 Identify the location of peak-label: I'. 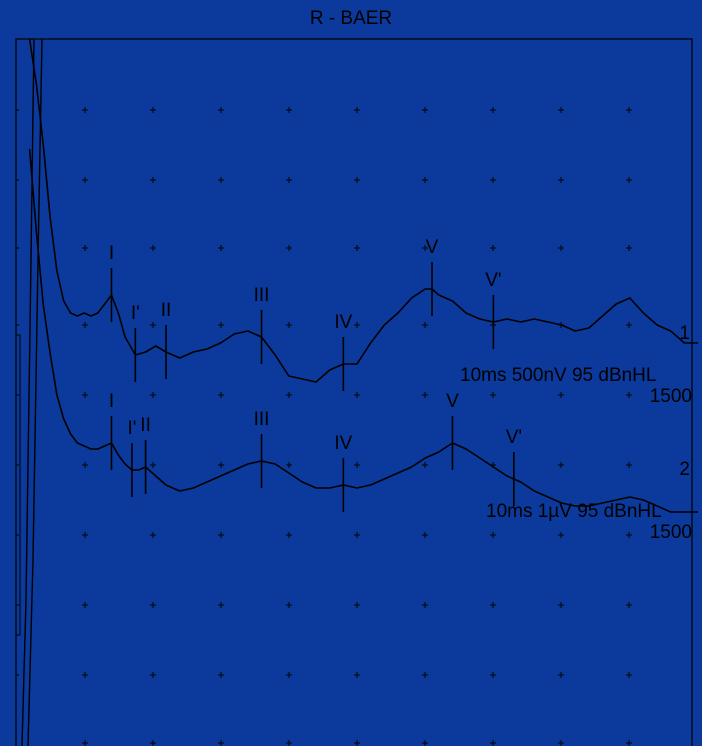
(131, 428).